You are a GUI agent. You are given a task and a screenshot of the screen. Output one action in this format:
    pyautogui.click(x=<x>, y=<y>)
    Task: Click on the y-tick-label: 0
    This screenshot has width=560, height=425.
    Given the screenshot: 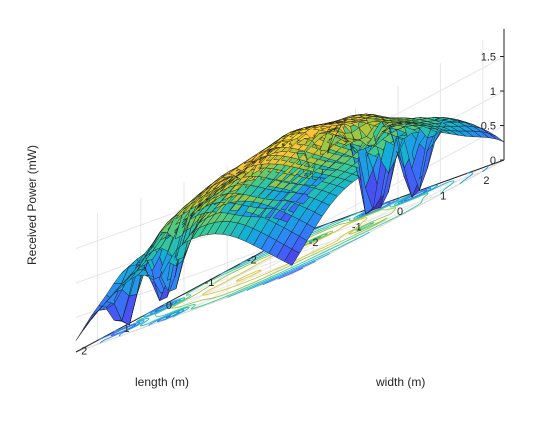 What is the action you would take?
    pyautogui.click(x=400, y=212)
    